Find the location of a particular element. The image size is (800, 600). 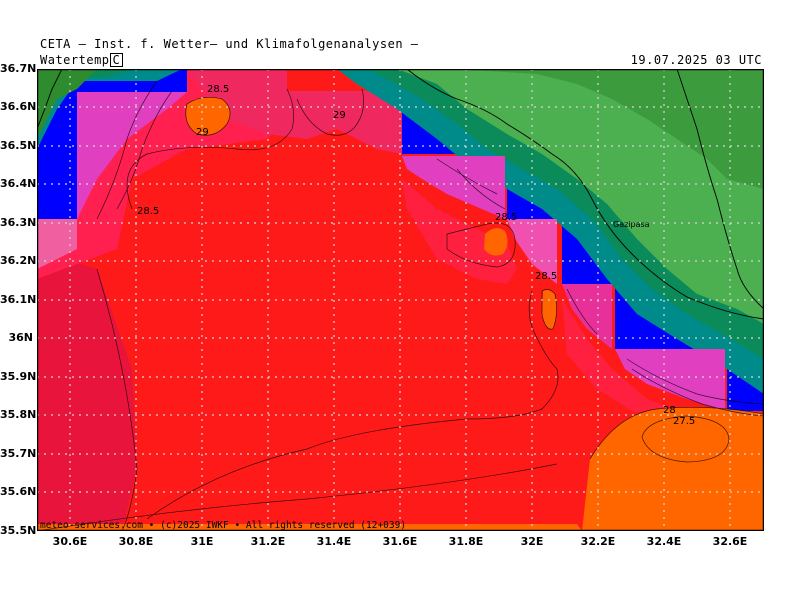

datetime-label: 19.07.2025 03 UTC is located at coordinates (696, 60).